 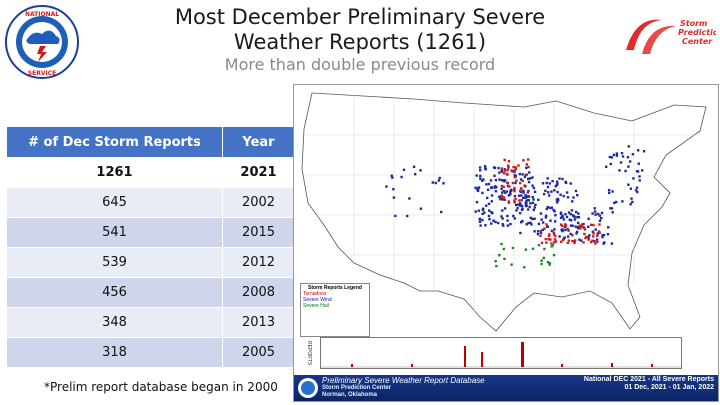 I want to click on slide-title-line2: Weather Reports (1261), so click(x=360, y=42).